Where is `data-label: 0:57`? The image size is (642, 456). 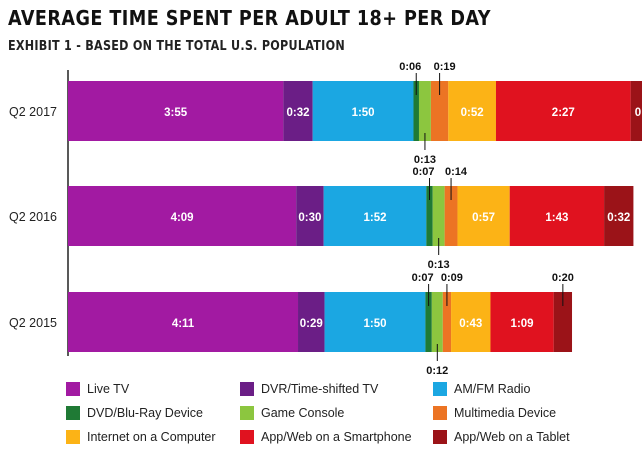
data-label: 0:57 is located at coordinates (483, 218).